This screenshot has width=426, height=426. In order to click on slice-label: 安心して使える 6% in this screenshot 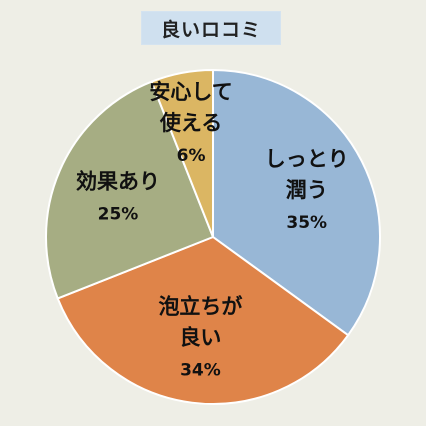, I will do `click(190, 123)`.